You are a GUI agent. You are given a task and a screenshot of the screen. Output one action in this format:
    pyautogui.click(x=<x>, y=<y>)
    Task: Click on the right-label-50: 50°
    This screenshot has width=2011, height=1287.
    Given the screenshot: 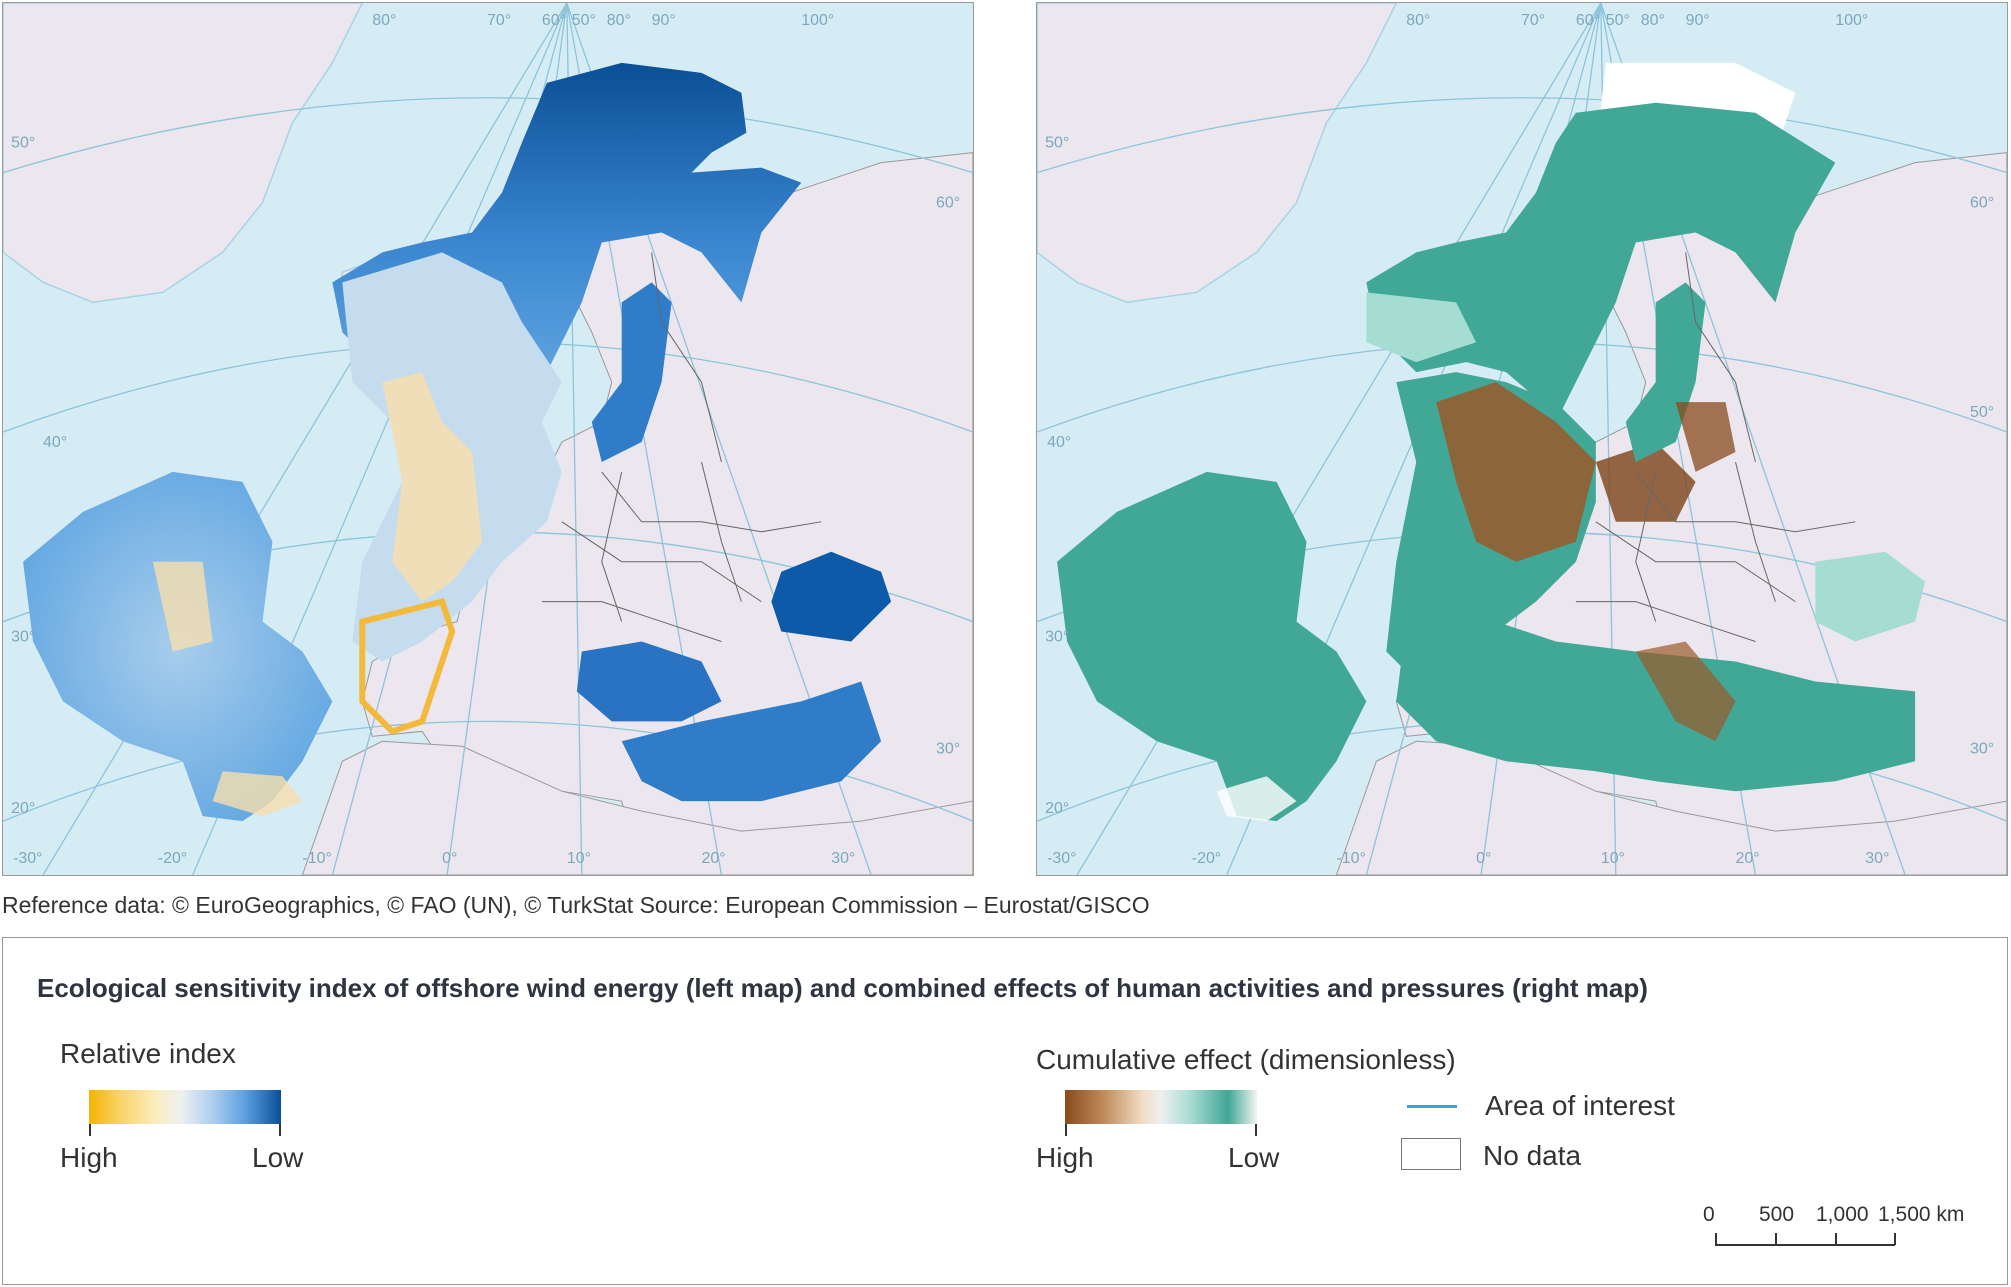 What is the action you would take?
    pyautogui.click(x=1982, y=412)
    